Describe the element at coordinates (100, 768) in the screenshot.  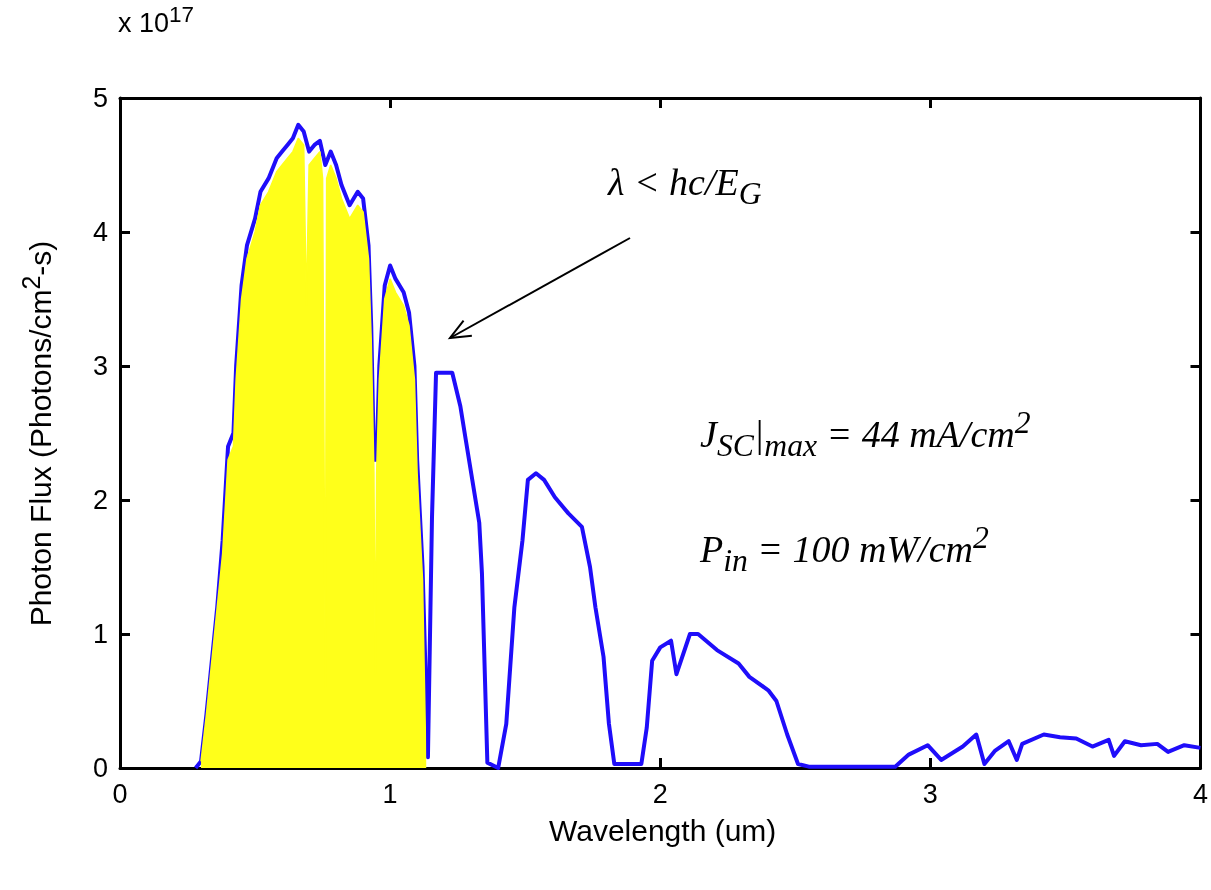
I see `y-tick-label: 0` at that location.